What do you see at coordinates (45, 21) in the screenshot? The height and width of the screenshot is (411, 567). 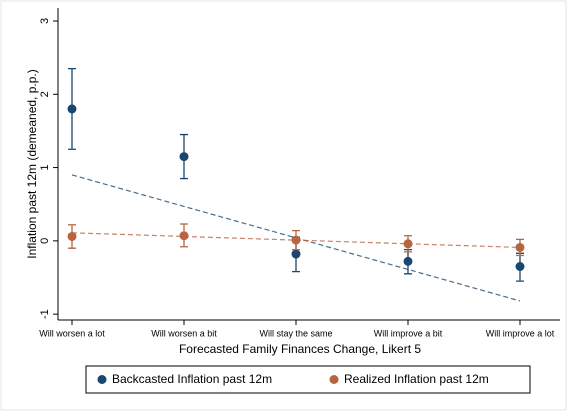 I see `y-tick-label: 3` at bounding box center [45, 21].